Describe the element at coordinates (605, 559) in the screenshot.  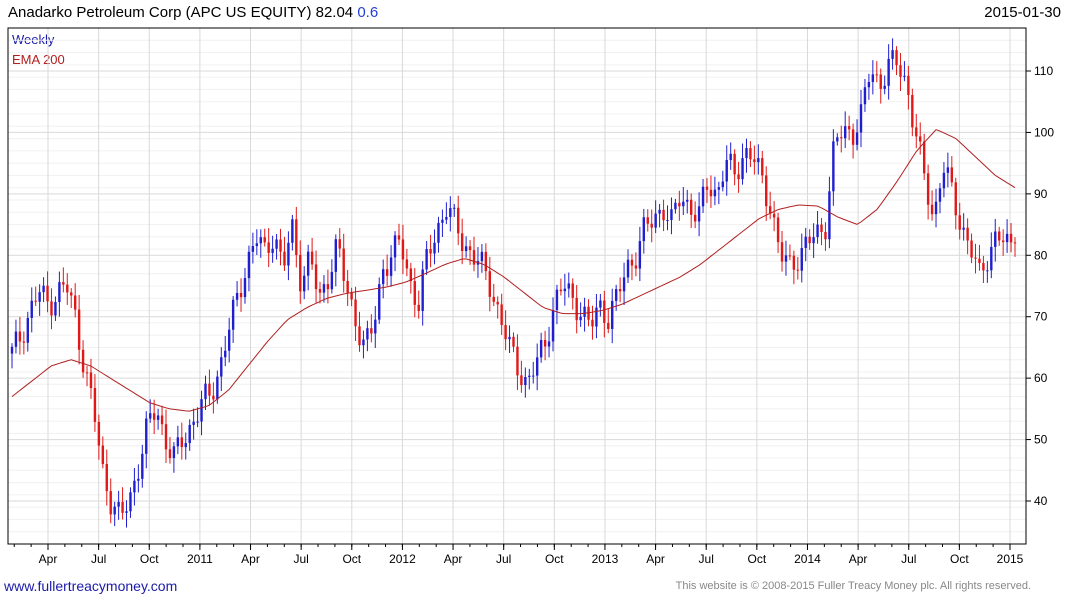
I see `x-tick-label: 2013` at that location.